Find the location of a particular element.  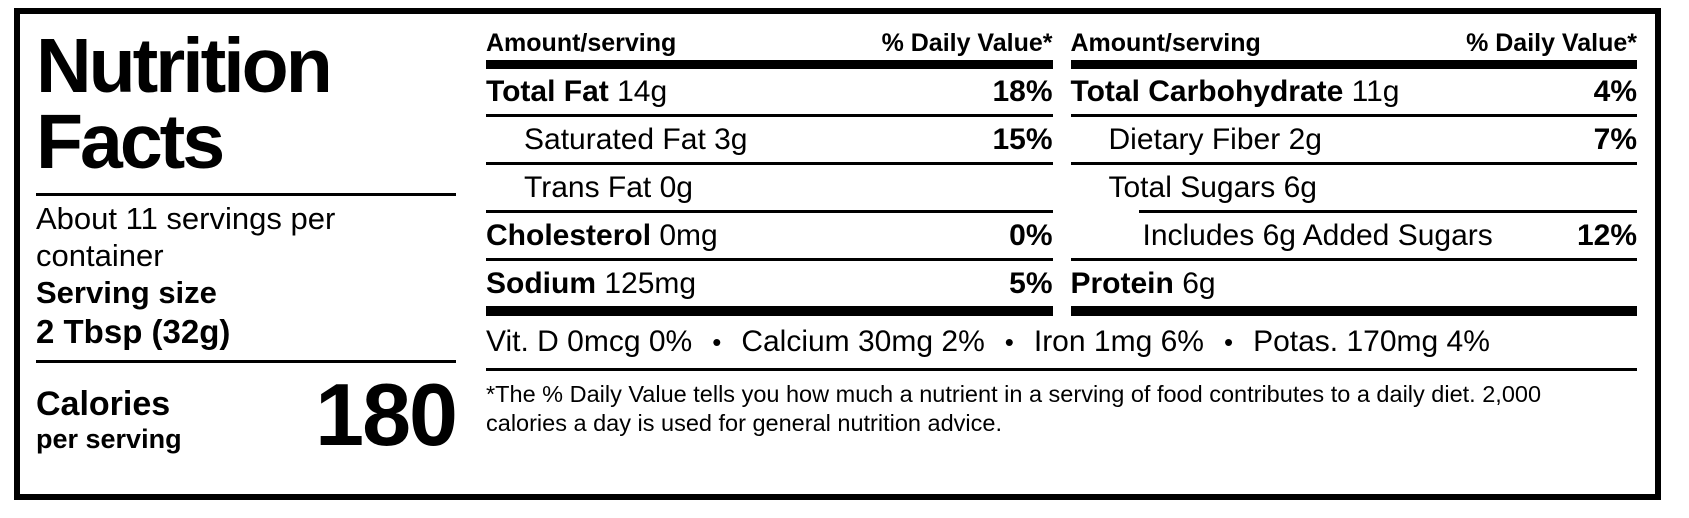

nutrient-name: Sodium is located at coordinates (541, 283).